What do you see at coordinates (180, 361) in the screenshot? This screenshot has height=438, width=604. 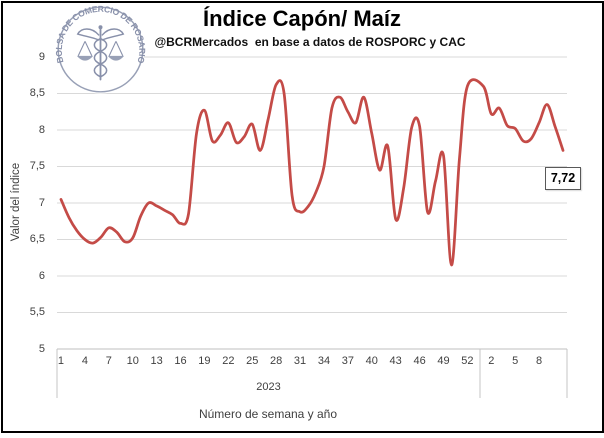 I see `x-tick-label: 16` at bounding box center [180, 361].